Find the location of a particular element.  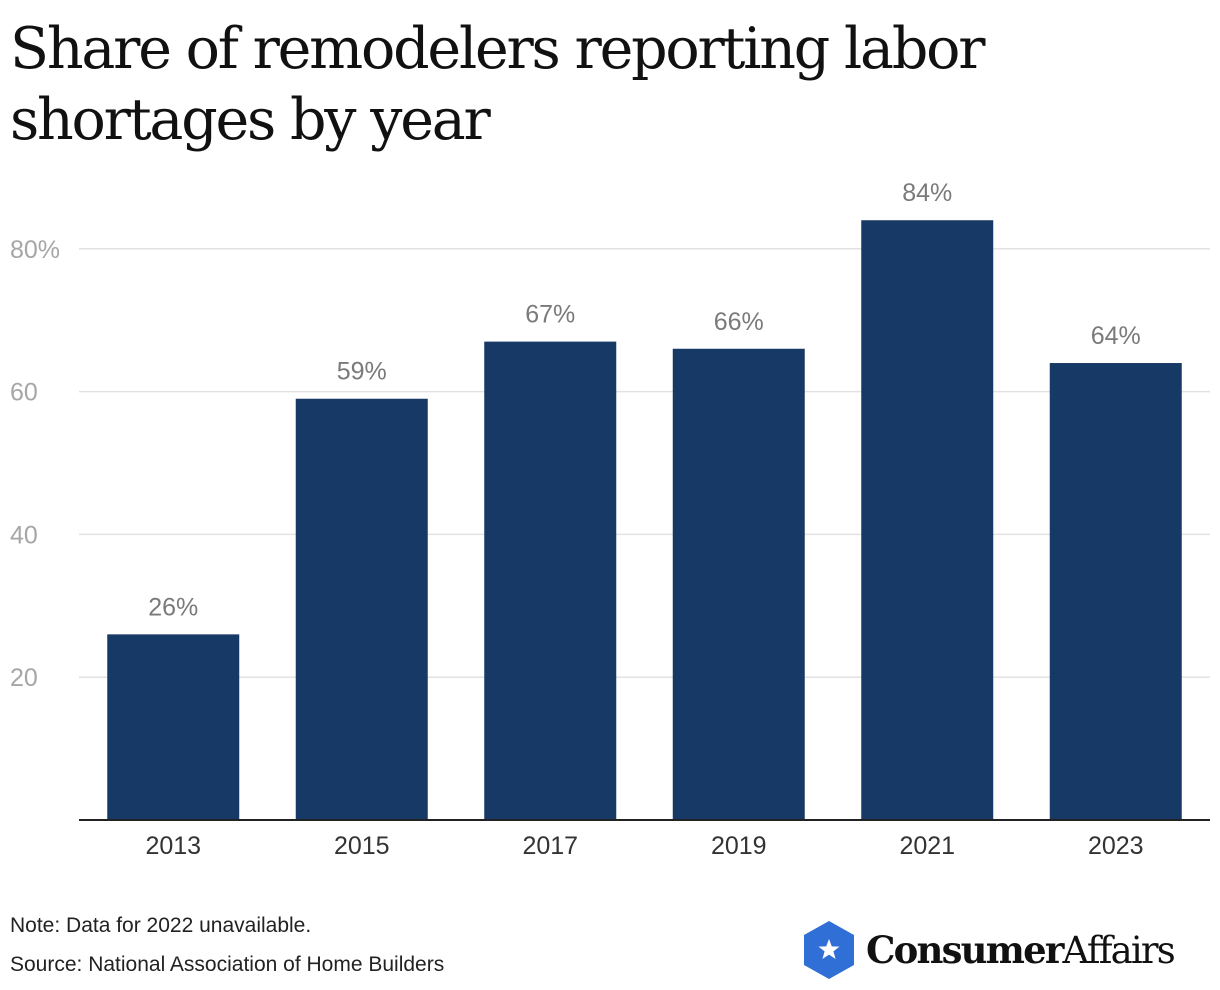

bar-2023 is located at coordinates (1115, 591).